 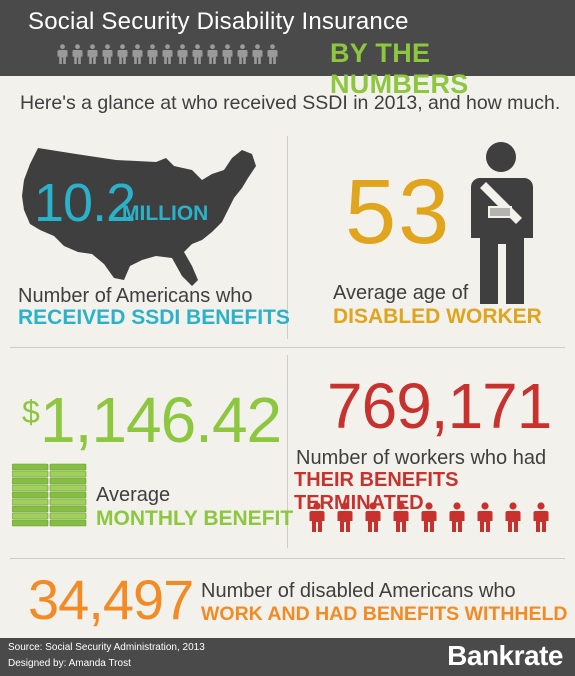 What do you see at coordinates (439, 406) in the screenshot?
I see `terminated-value: 769,171` at bounding box center [439, 406].